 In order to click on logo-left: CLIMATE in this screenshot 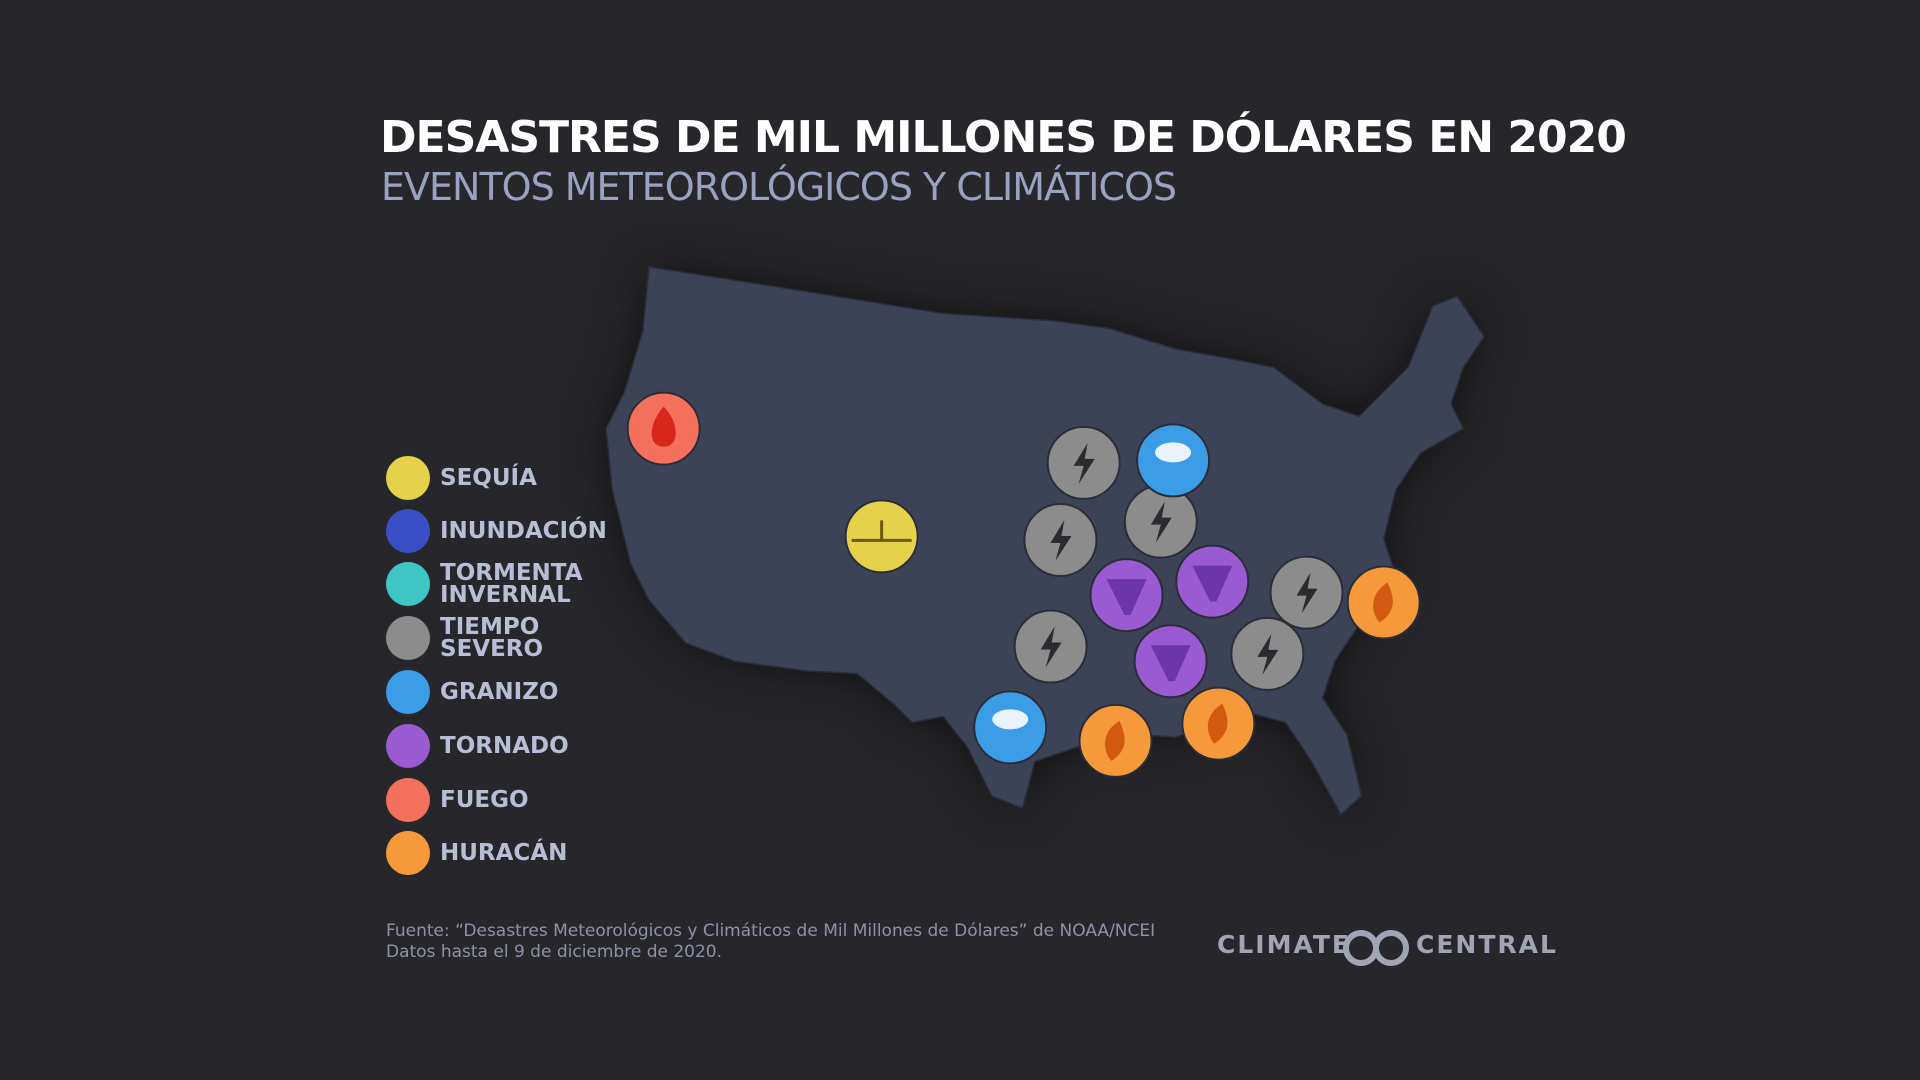, I will do `click(1284, 944)`.